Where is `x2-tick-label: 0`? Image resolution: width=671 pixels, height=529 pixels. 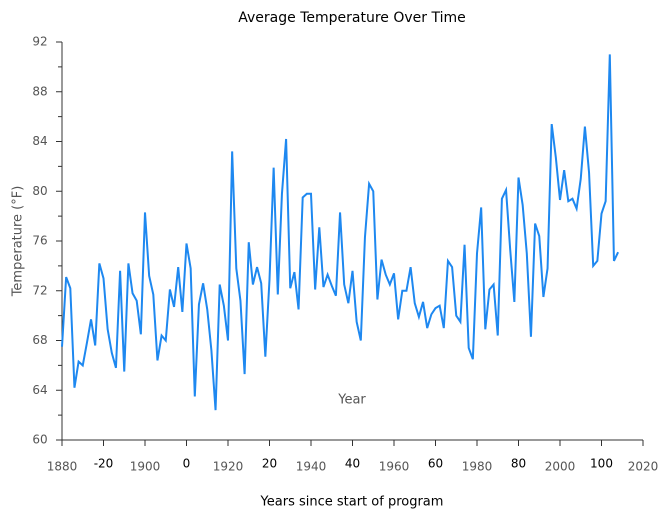
x2-tick-label: 0 is located at coordinates (187, 464).